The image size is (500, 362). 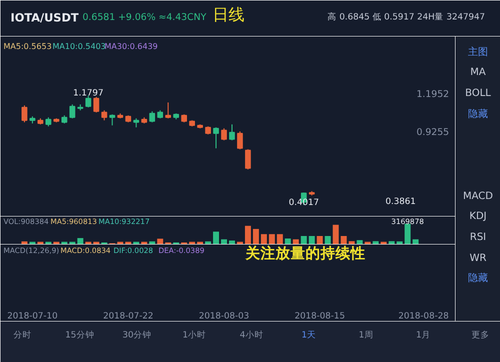 What do you see at coordinates (433, 94) in the screenshot?
I see `y-tick-label: 1.1952` at bounding box center [433, 94].